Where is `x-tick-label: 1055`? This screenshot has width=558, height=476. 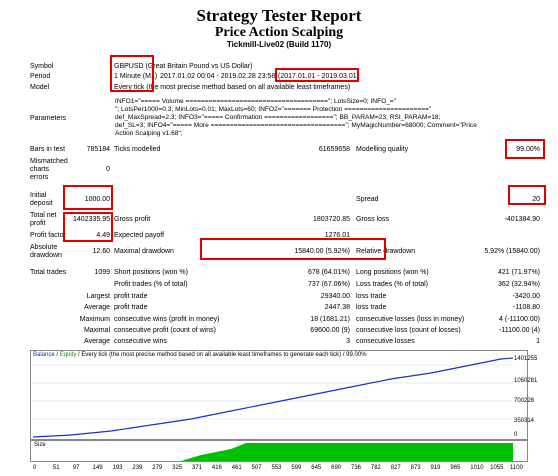
x-tick-label: 1055 is located at coordinates (497, 468).